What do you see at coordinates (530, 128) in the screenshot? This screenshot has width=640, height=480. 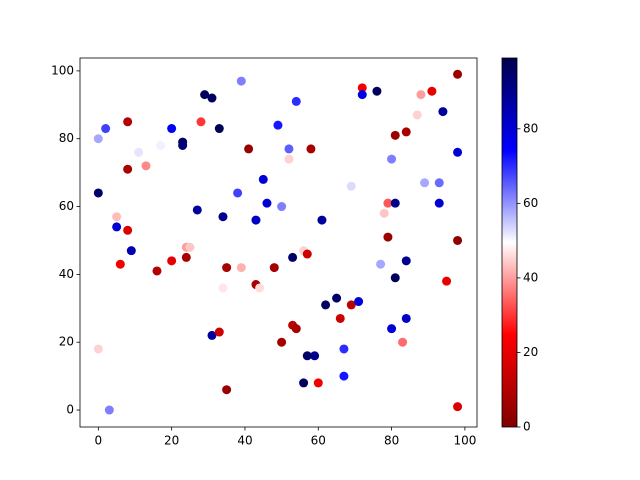 I see `colorbar-tick-label: 80` at bounding box center [530, 128].